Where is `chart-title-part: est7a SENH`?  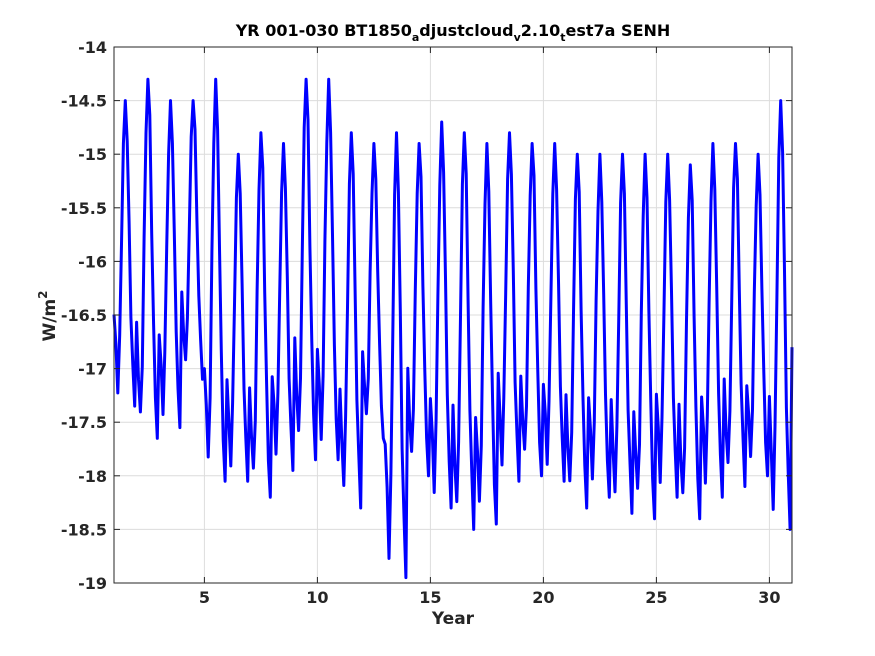
chart-title-part: est7a SENH is located at coordinates (618, 30).